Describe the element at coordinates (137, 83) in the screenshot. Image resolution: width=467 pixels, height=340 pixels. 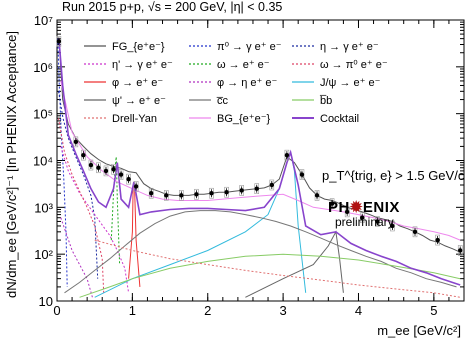
I see `legend-label: φ → e⁺ e⁻` at that location.